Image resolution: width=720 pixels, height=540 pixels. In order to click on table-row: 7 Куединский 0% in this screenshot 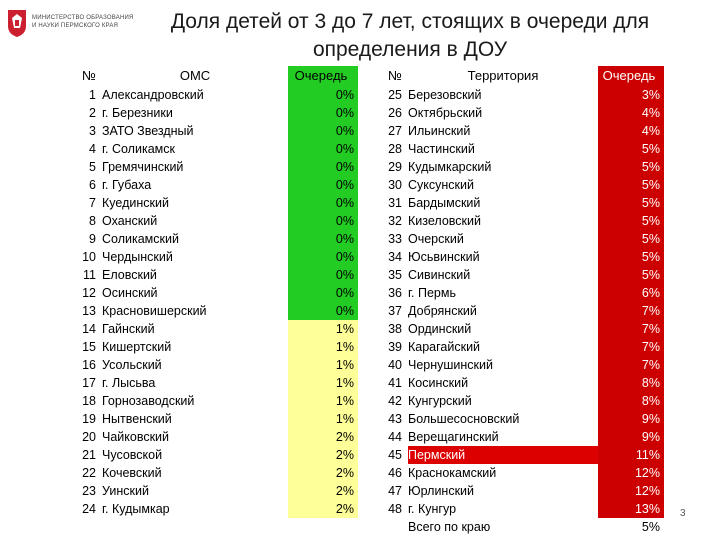, I will do `click(209, 203)`.